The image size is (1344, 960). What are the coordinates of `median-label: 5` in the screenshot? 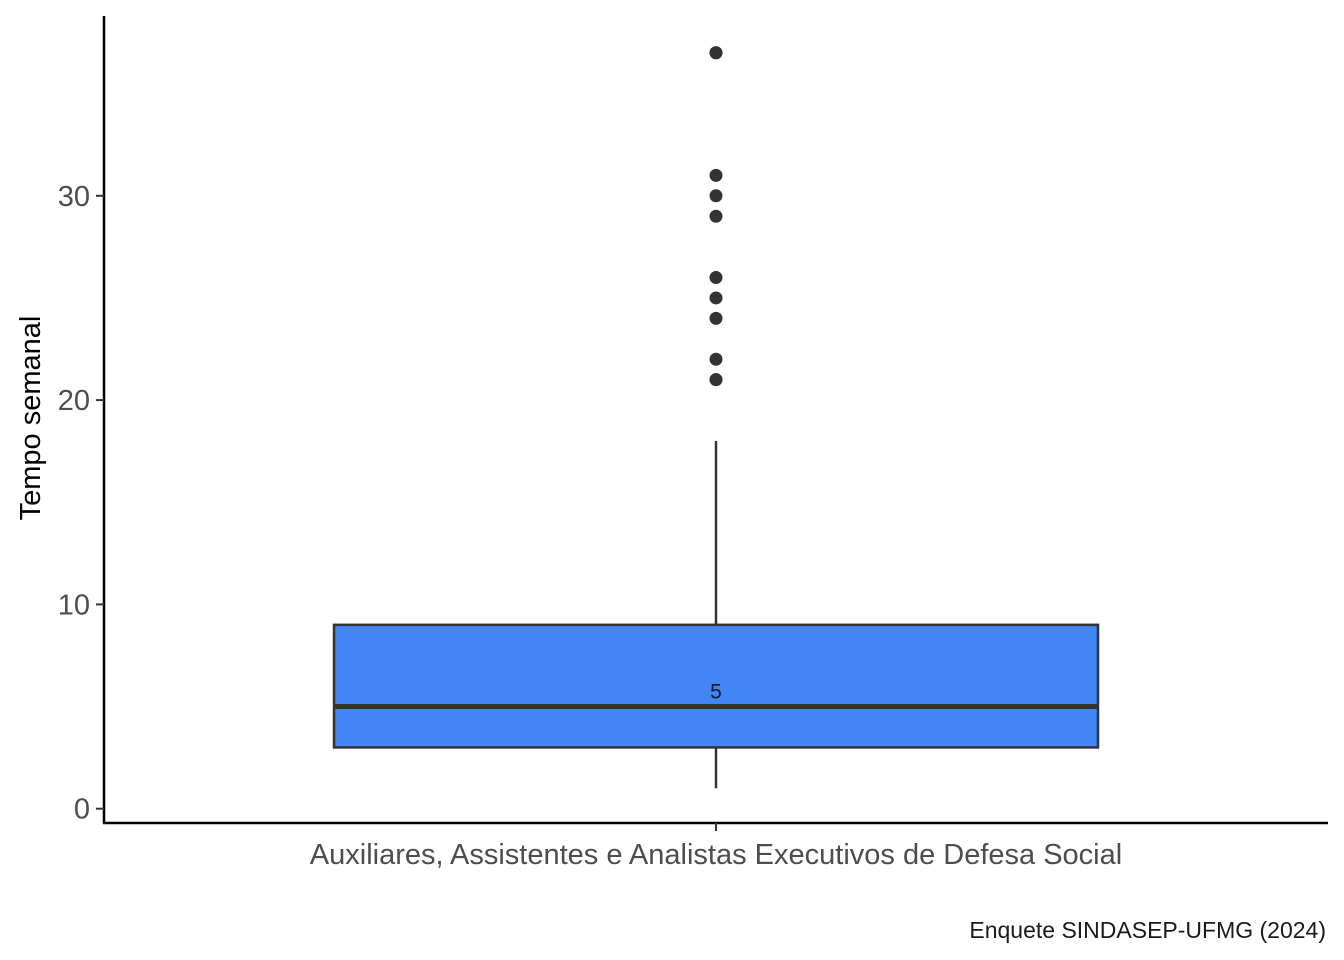 It's located at (716, 692).